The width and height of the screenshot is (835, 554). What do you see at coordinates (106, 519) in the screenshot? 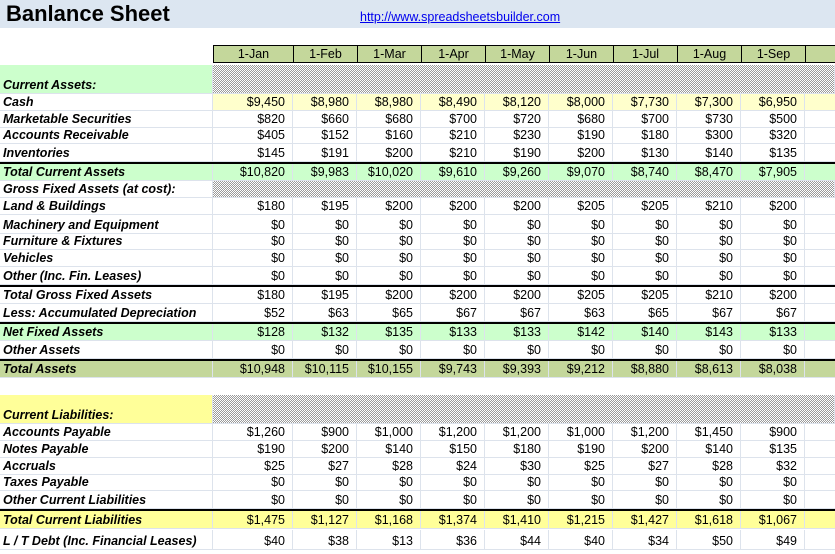
I see `row-label: Total Current Liabilities` at bounding box center [106, 519].